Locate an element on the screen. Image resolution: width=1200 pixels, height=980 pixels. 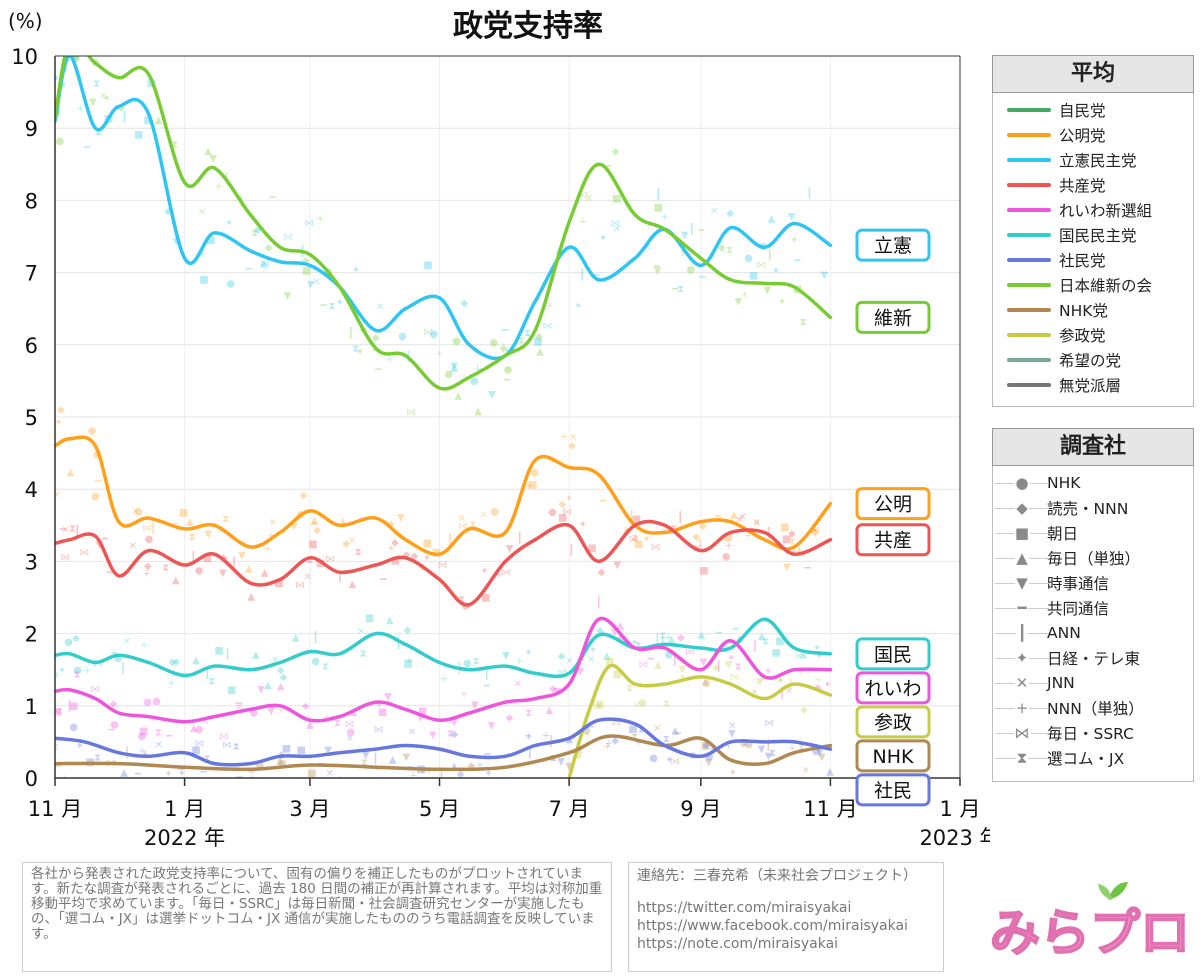
x-tick-label: 9 月 is located at coordinates (700, 809).